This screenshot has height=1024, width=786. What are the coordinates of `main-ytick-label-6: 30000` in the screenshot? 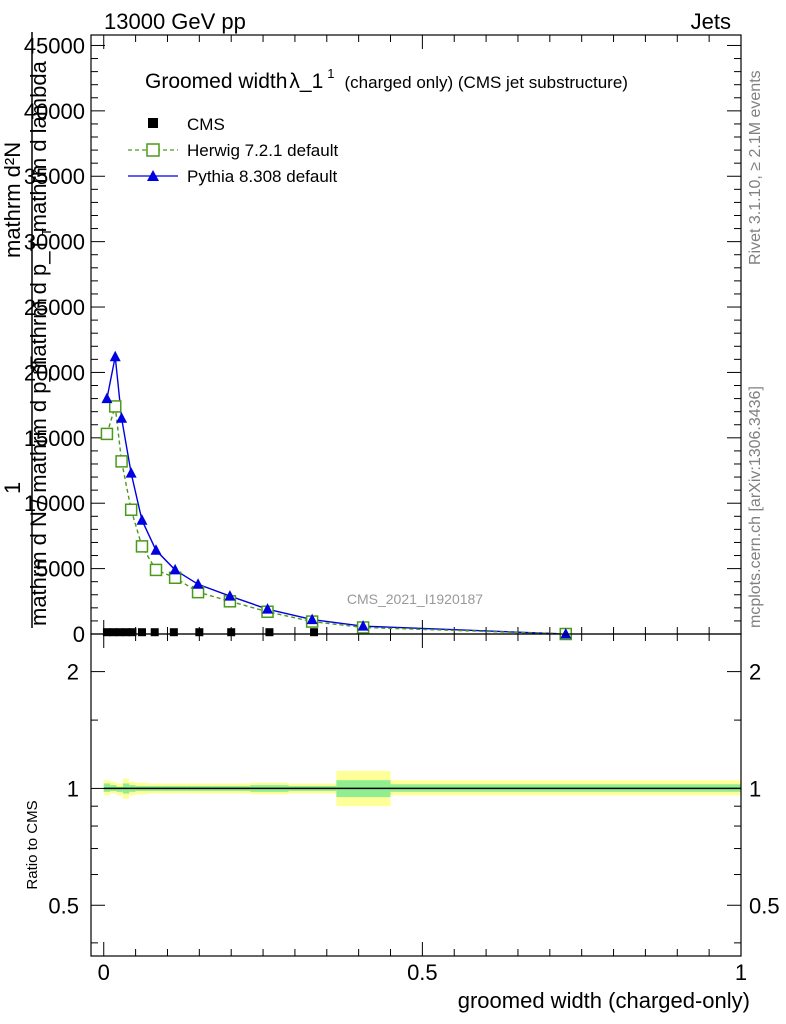 It's located at (54, 242).